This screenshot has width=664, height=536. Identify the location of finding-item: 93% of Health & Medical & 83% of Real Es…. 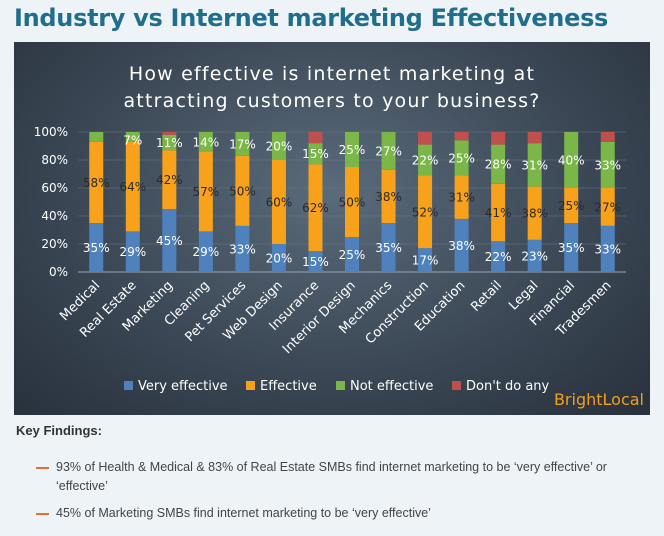
(336, 477).